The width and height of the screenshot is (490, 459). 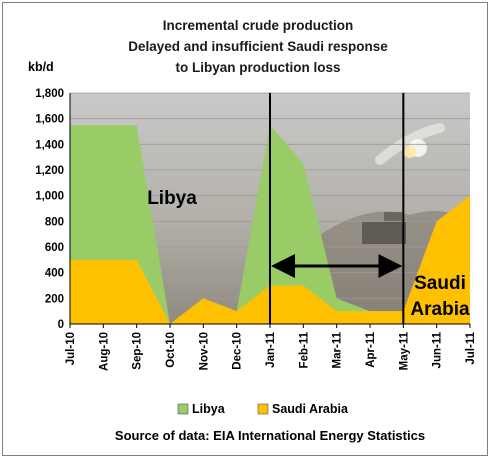 I want to click on y-tick-label: 1,000, so click(x=49, y=197).